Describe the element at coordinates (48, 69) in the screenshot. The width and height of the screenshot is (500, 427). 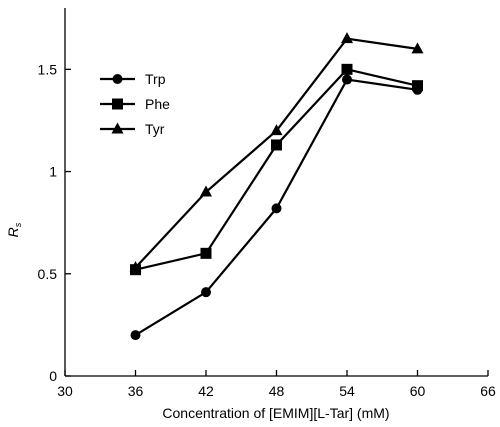
I see `y-tick-label: 1.5` at that location.